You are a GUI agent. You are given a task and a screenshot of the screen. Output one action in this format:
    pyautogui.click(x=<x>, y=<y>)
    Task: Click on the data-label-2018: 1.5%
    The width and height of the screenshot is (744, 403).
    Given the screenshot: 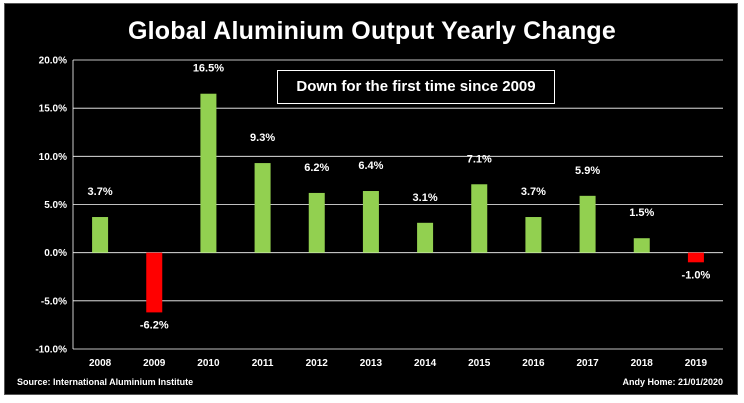 What is the action you would take?
    pyautogui.click(x=641, y=213)
    